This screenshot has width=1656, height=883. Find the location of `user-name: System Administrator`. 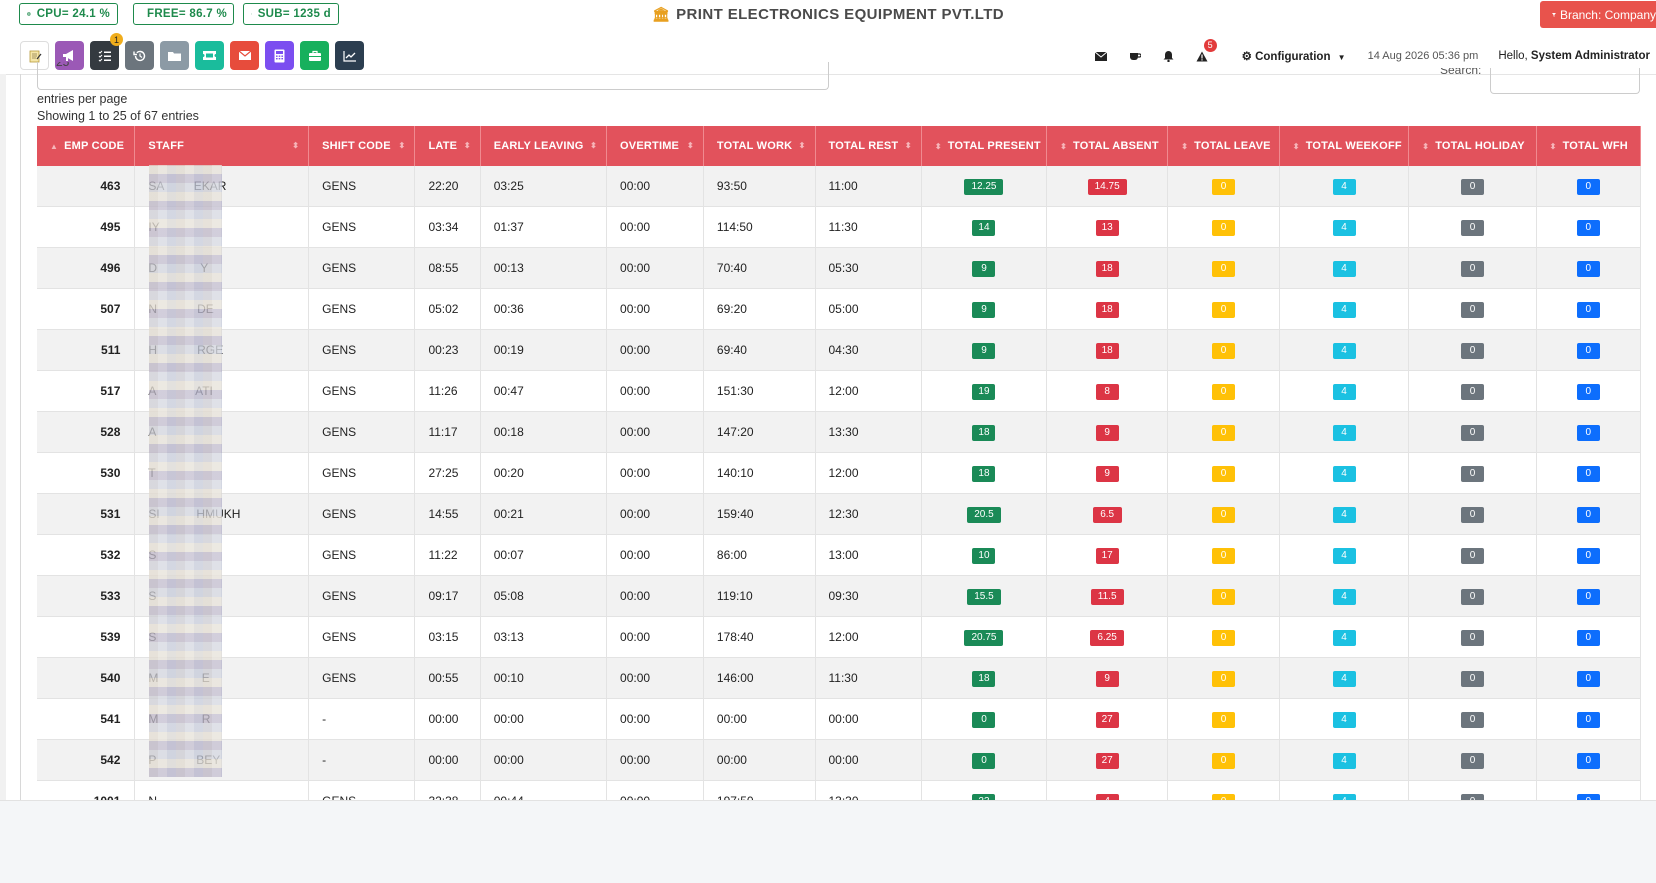

user-name: System Administrator is located at coordinates (1590, 56).